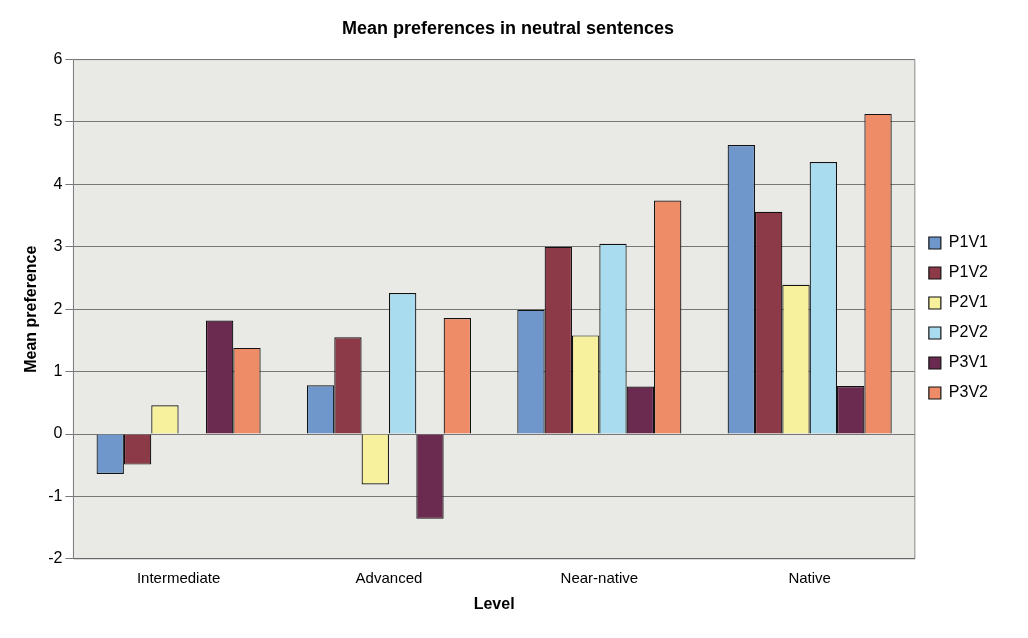 The image size is (1028, 638). I want to click on y-tick-label: 1, so click(58, 371).